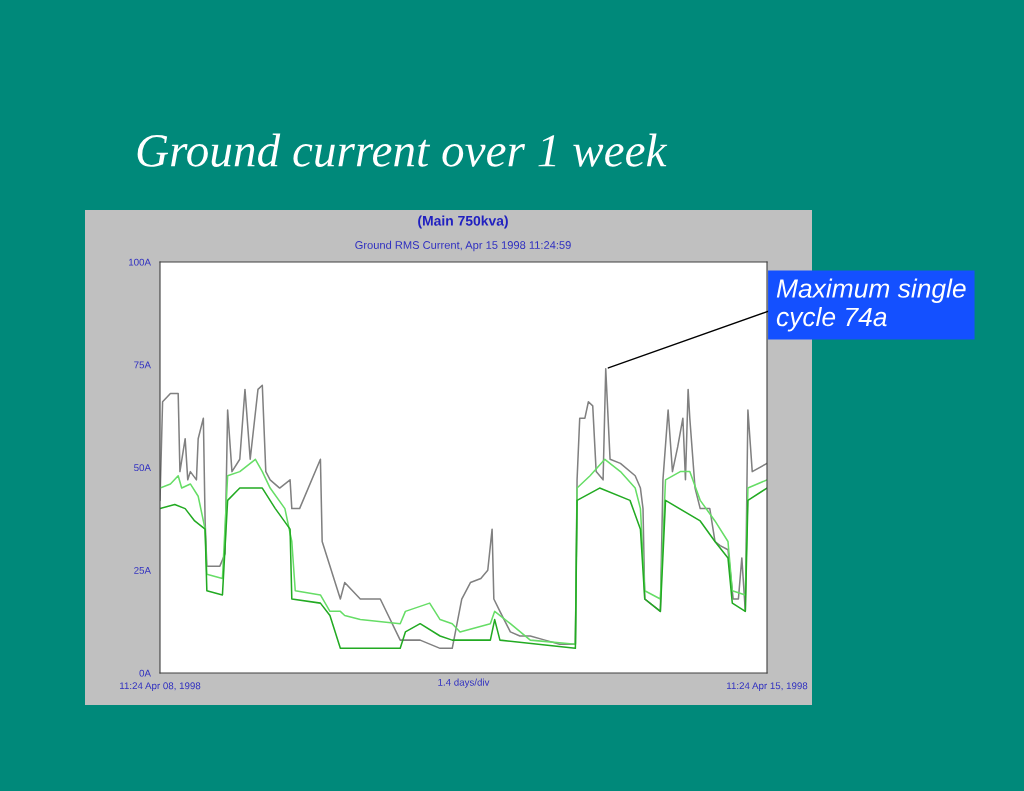 The width and height of the screenshot is (1024, 791). What do you see at coordinates (145, 673) in the screenshot?
I see `y-tick-label: 0A` at bounding box center [145, 673].